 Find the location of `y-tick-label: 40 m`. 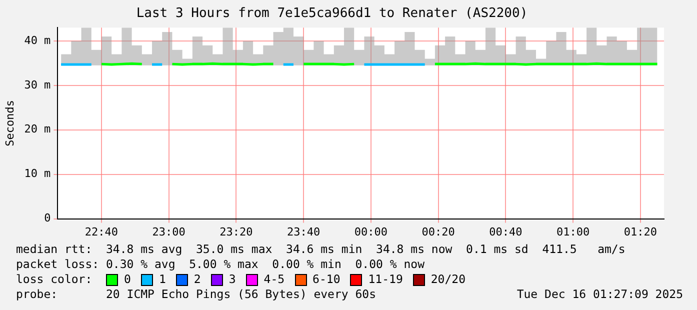

y-tick-label: 40 m is located at coordinates (38, 40).